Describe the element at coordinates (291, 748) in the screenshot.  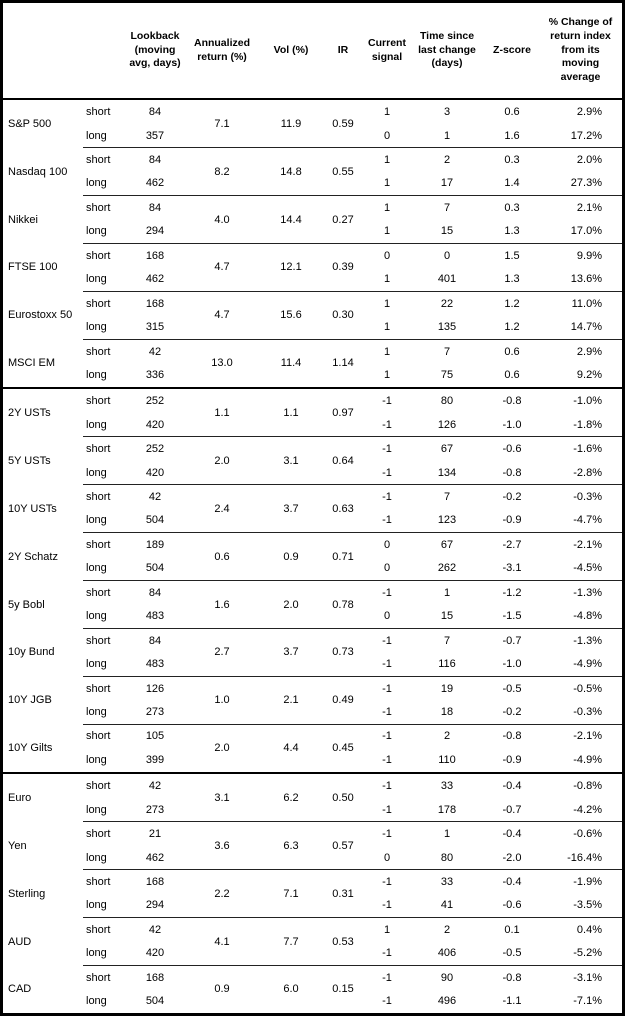
I see `vol-value: 4.4` at that location.